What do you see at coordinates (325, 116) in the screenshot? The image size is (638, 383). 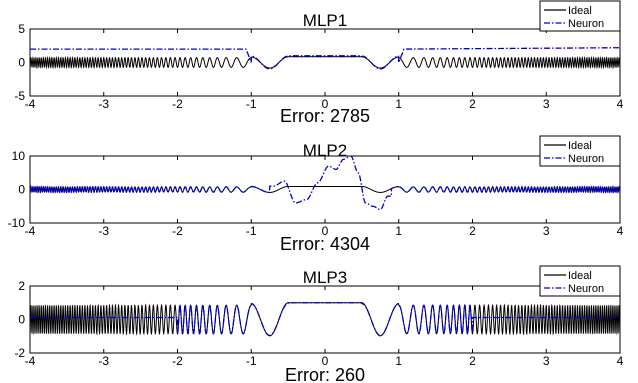 I see `error-caption: Error: 2785` at bounding box center [325, 116].